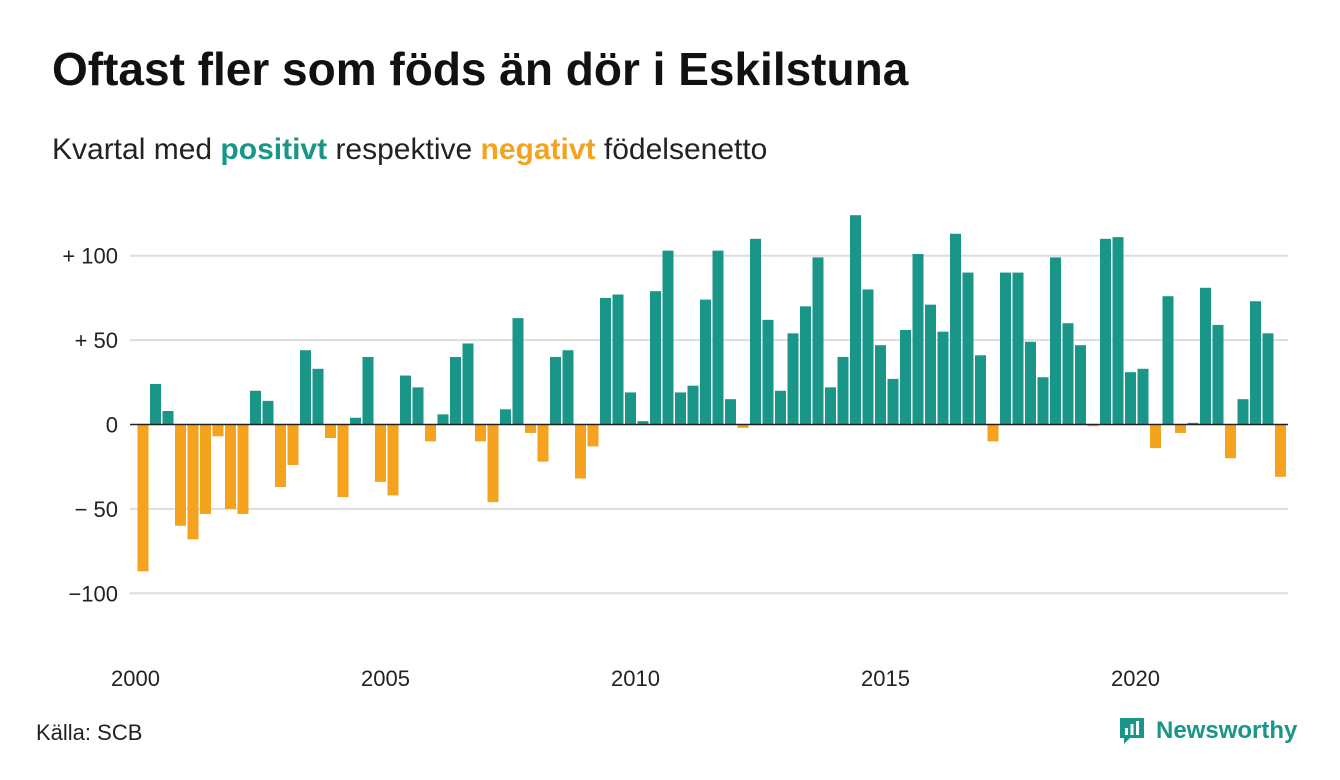 Image resolution: width=1340 pixels, height=780 pixels. What do you see at coordinates (274, 149) in the screenshot?
I see `subtitle-positive-keyword: positivt` at bounding box center [274, 149].